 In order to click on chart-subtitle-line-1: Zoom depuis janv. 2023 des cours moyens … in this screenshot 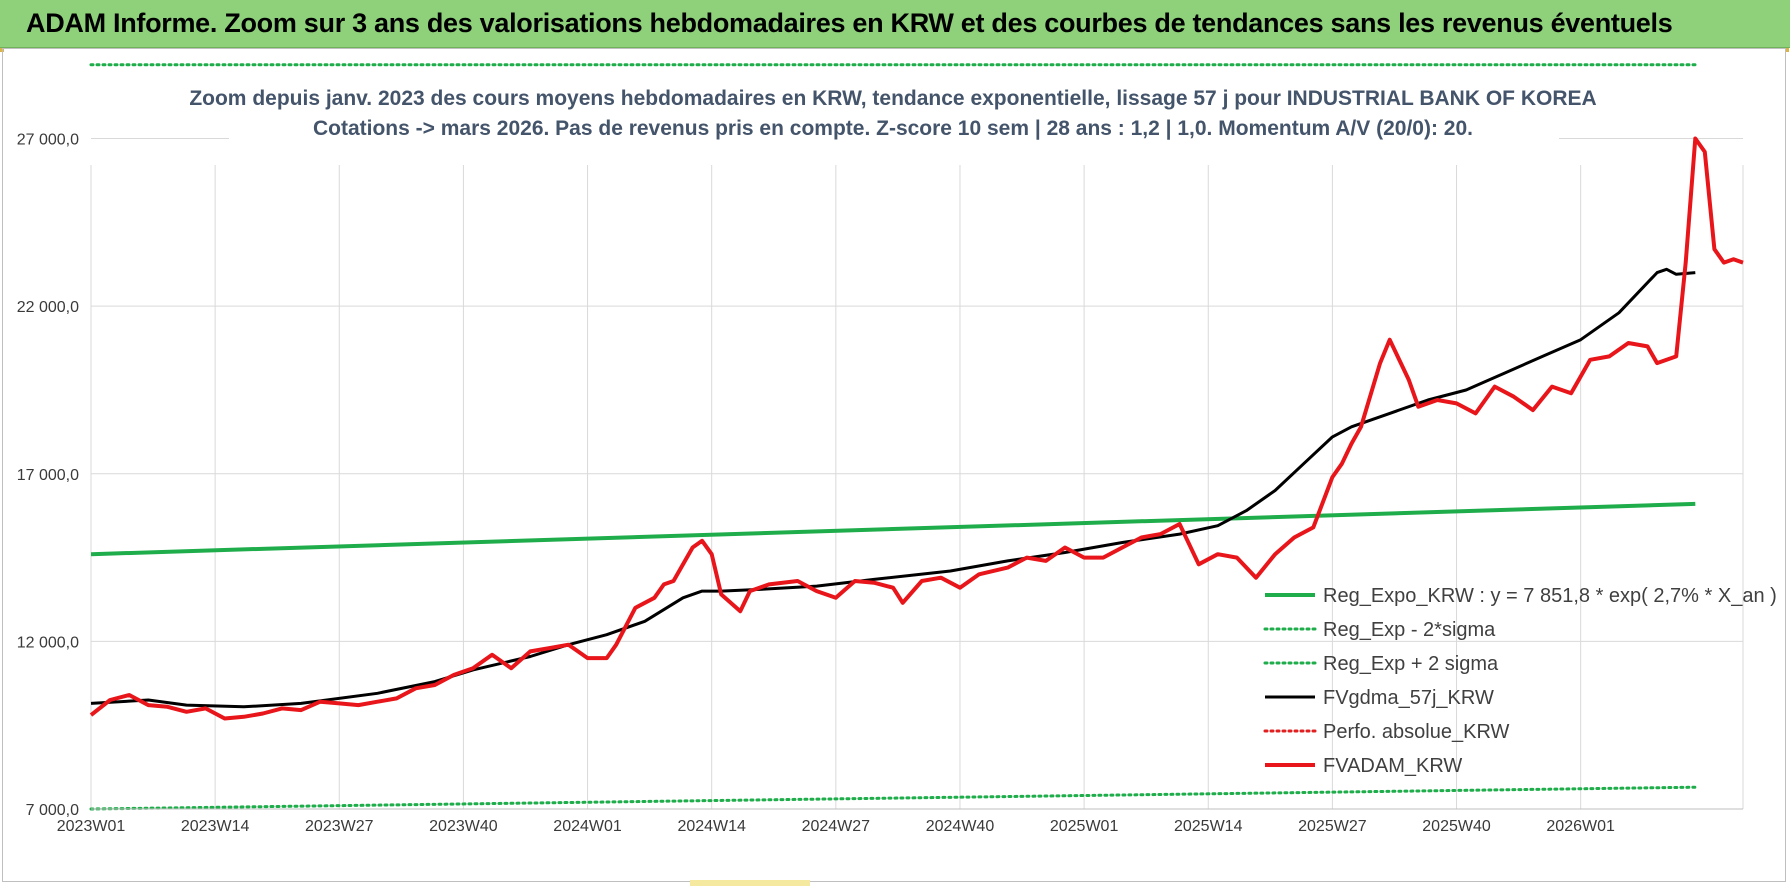, I will do `click(892, 98)`.